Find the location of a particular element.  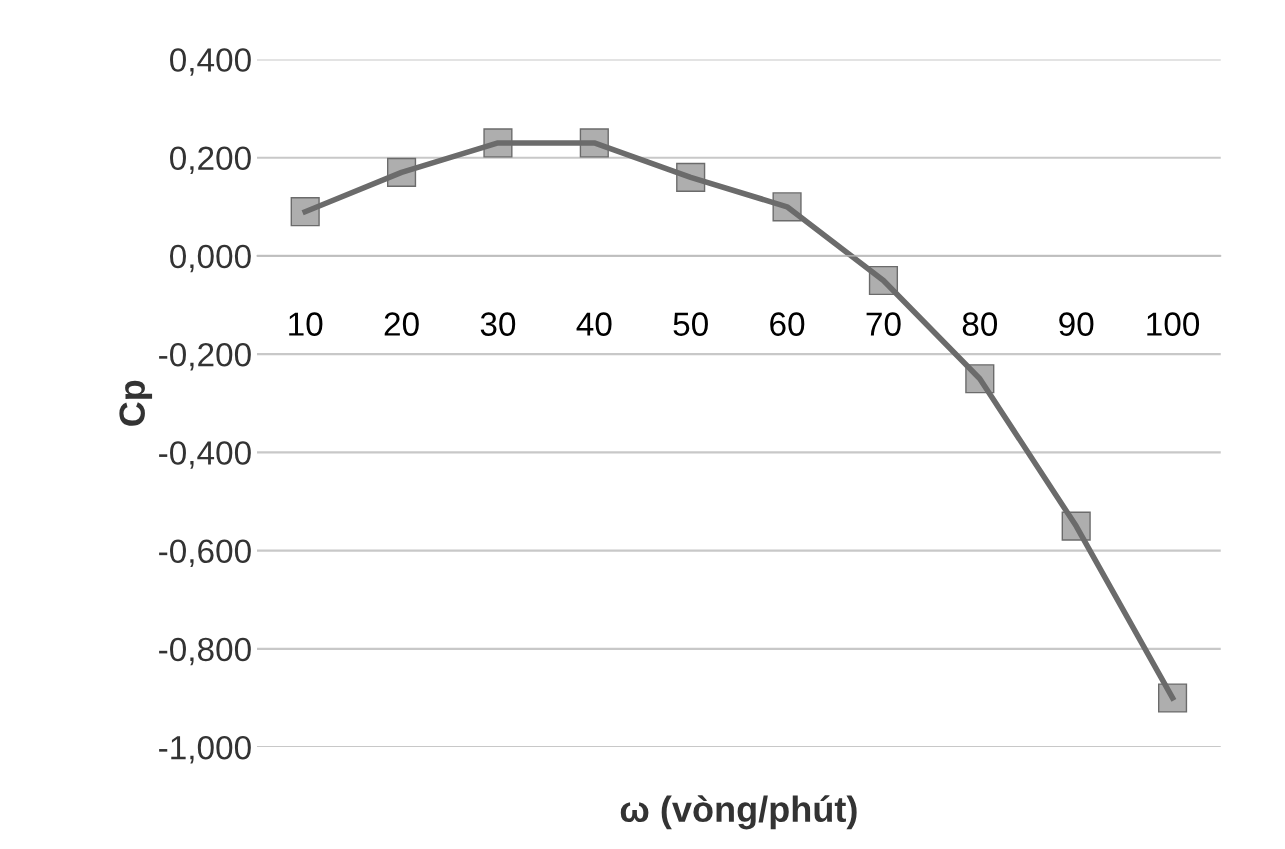

x-tick-label: 70 is located at coordinates (883, 324).